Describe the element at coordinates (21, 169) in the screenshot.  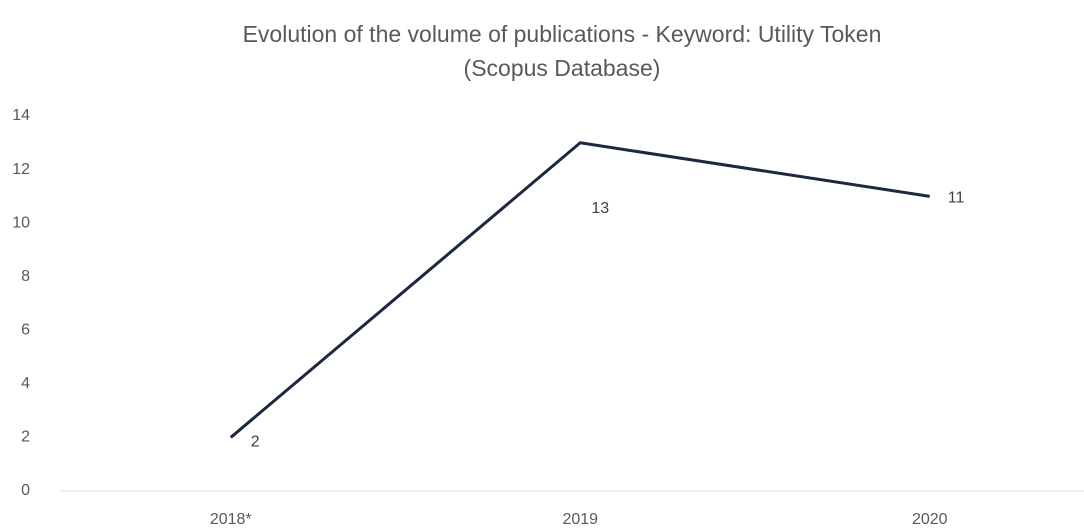
I see `y-tick-label: 12` at that location.